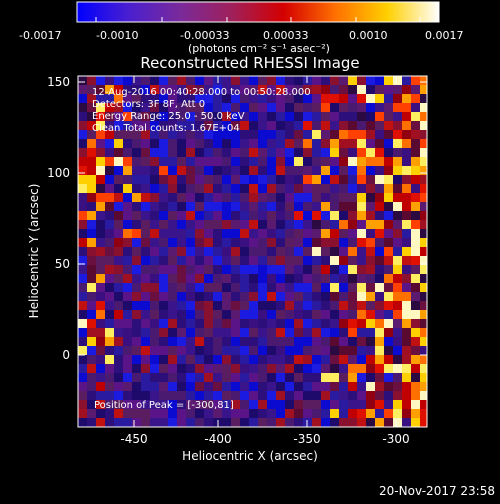 The width and height of the screenshot is (500, 504). What do you see at coordinates (286, 35) in the screenshot?
I see `colorbar-tick-label: 0.00033` at bounding box center [286, 35].